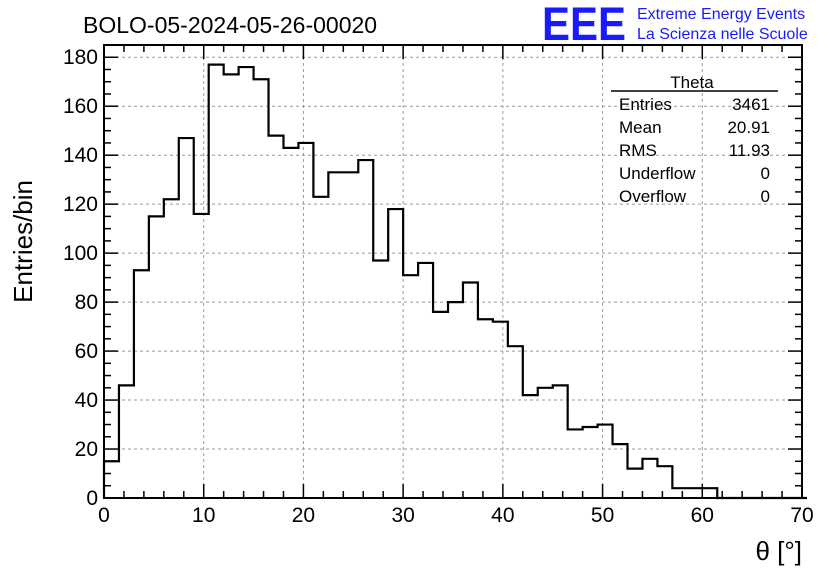  I want to click on chart-title: BOLO-05-2024-05-26-00020, so click(230, 25).